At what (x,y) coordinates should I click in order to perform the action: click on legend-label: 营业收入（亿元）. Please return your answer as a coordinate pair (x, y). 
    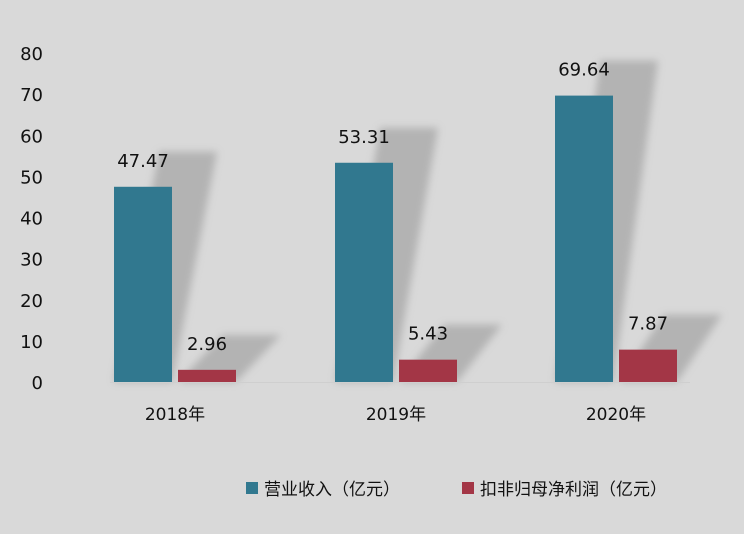
    Looking at the image, I should click on (332, 490).